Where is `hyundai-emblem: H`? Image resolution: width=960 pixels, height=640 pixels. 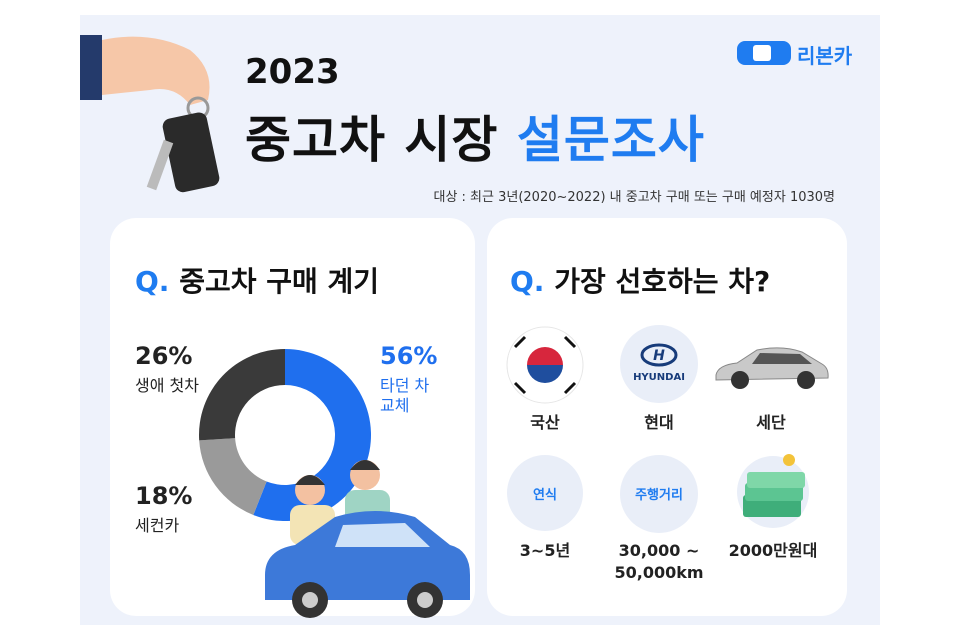
hyundai-emblem: H is located at coordinates (659, 355).